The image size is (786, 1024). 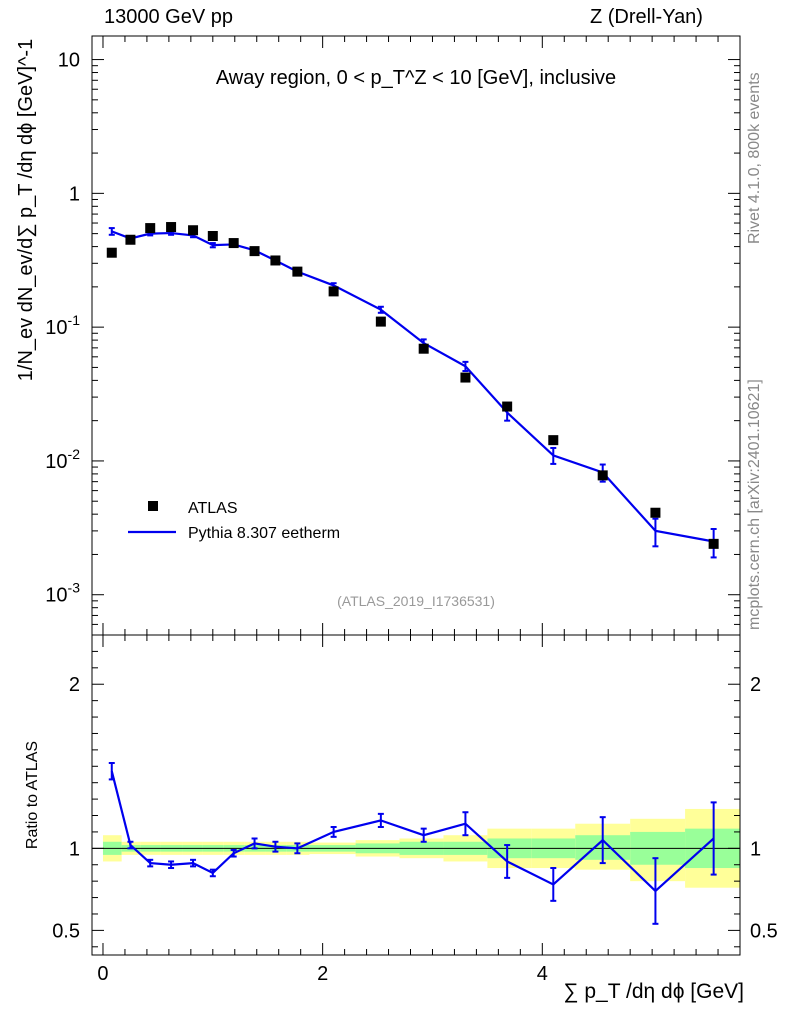 What do you see at coordinates (213, 508) in the screenshot?
I see `legend-atlas-label: ATLAS` at bounding box center [213, 508].